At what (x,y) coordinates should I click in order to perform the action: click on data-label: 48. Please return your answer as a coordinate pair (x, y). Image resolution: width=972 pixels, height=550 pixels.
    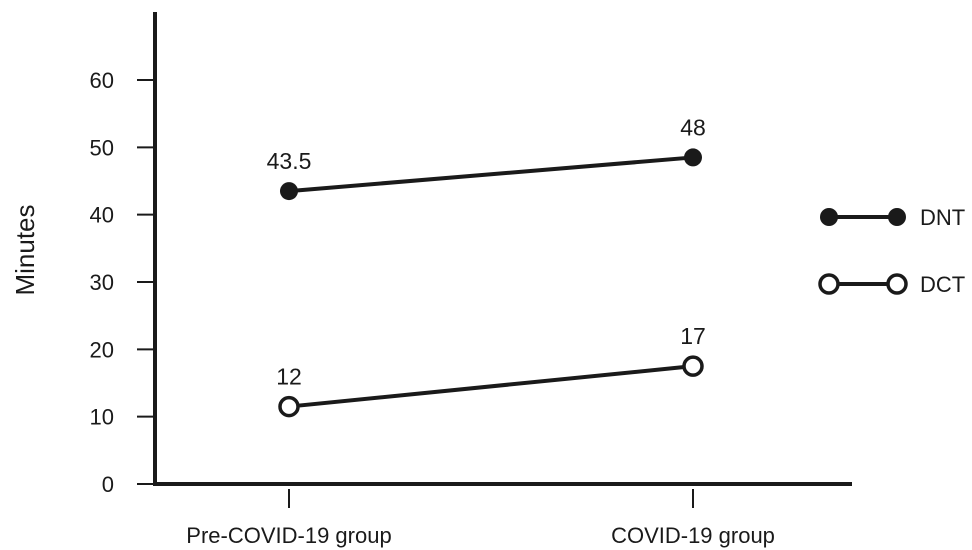
    Looking at the image, I should click on (693, 127).